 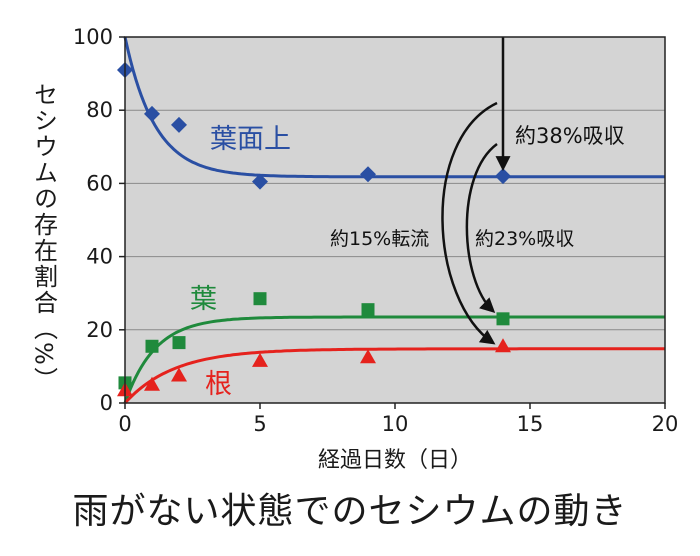 I want to click on y-tick-label: 100, so click(x=93, y=37).